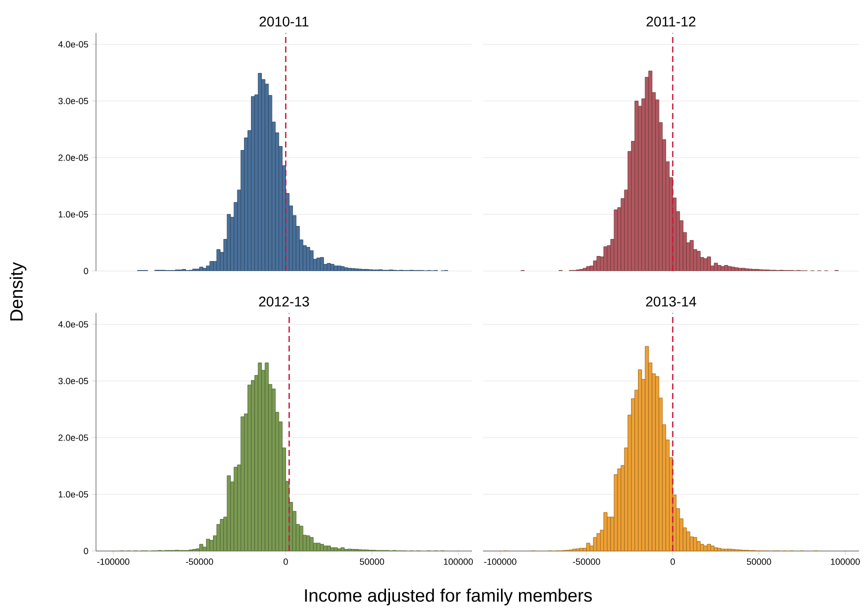  Describe the element at coordinates (284, 301) in the screenshot. I see `chart-title: 2012-13` at that location.